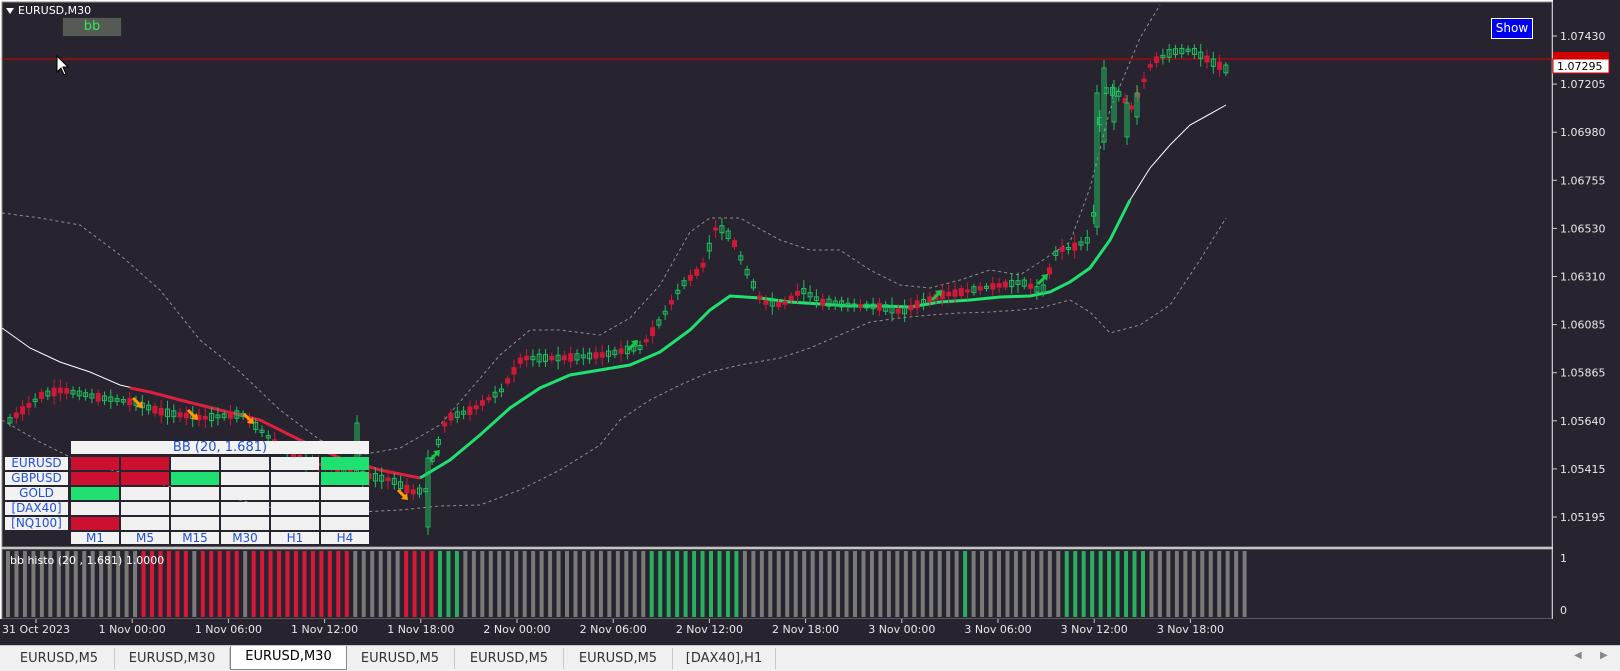 The image size is (1620, 671). What do you see at coordinates (1583, 228) in the screenshot?
I see `price-label: 1.06530` at bounding box center [1583, 228].